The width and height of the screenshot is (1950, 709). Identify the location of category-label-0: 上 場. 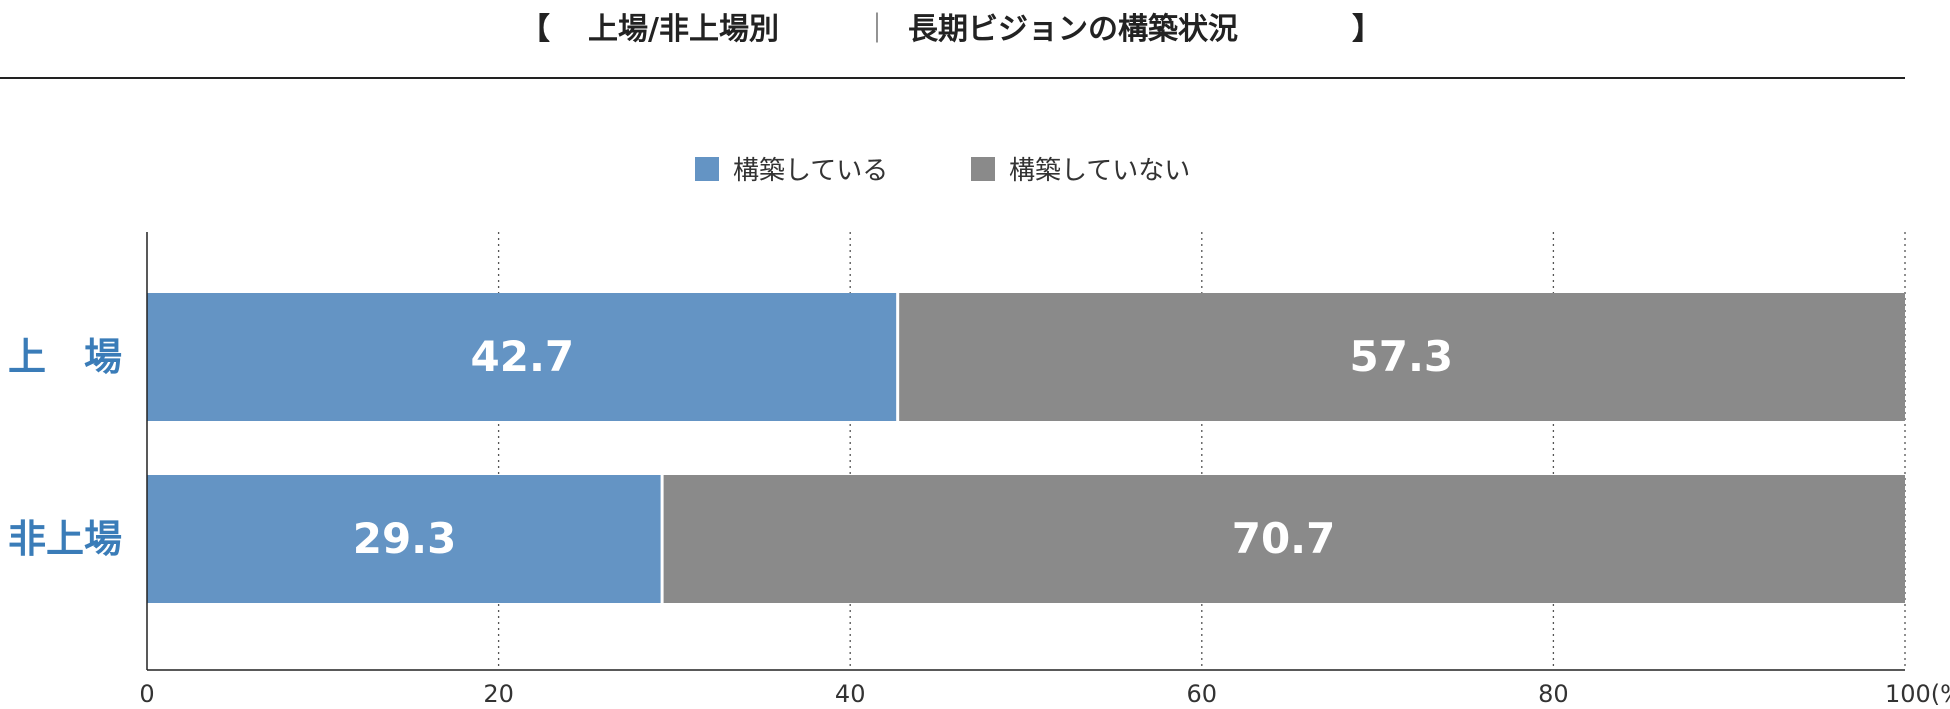
(65, 357).